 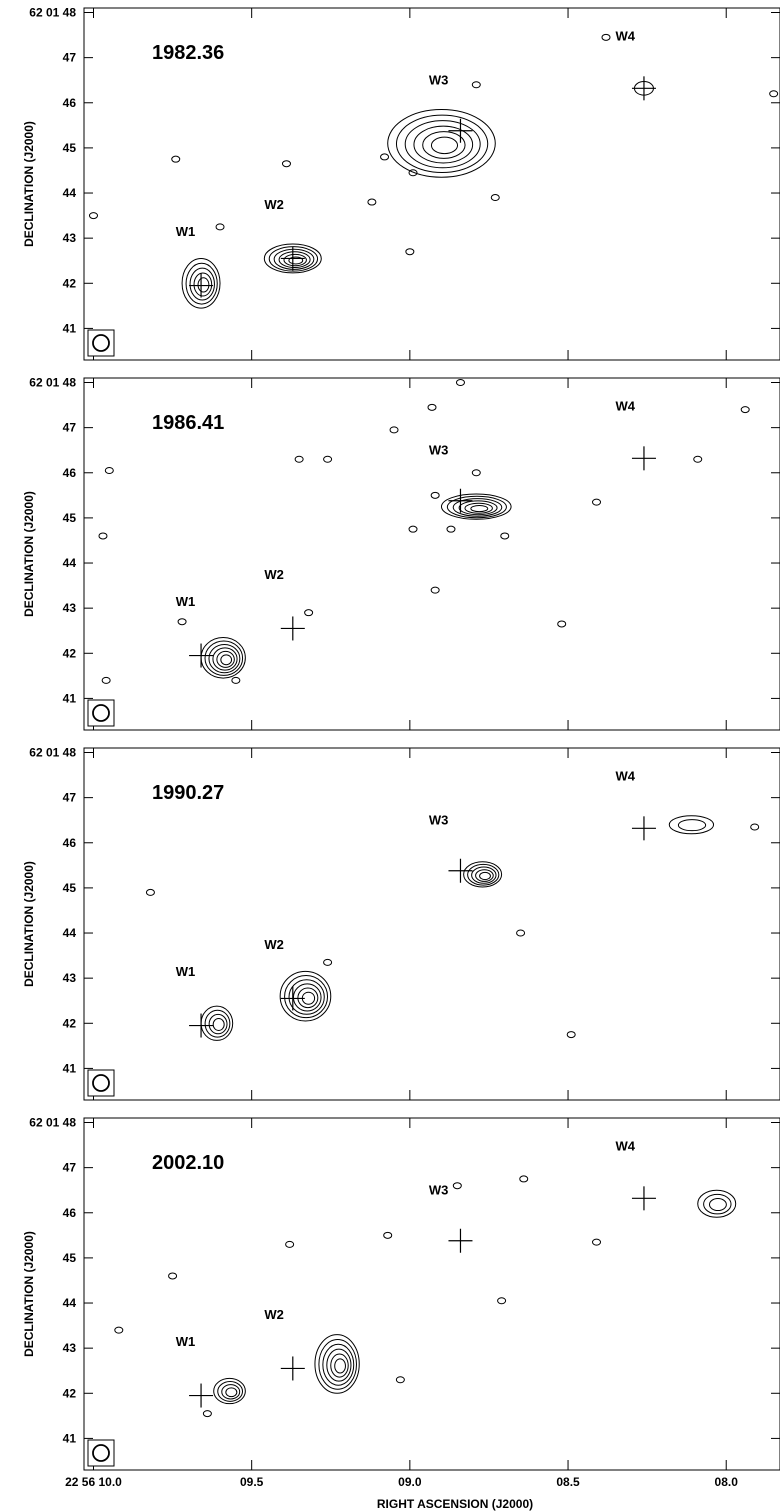 I want to click on y-tick-label: 44, so click(x=70, y=563).